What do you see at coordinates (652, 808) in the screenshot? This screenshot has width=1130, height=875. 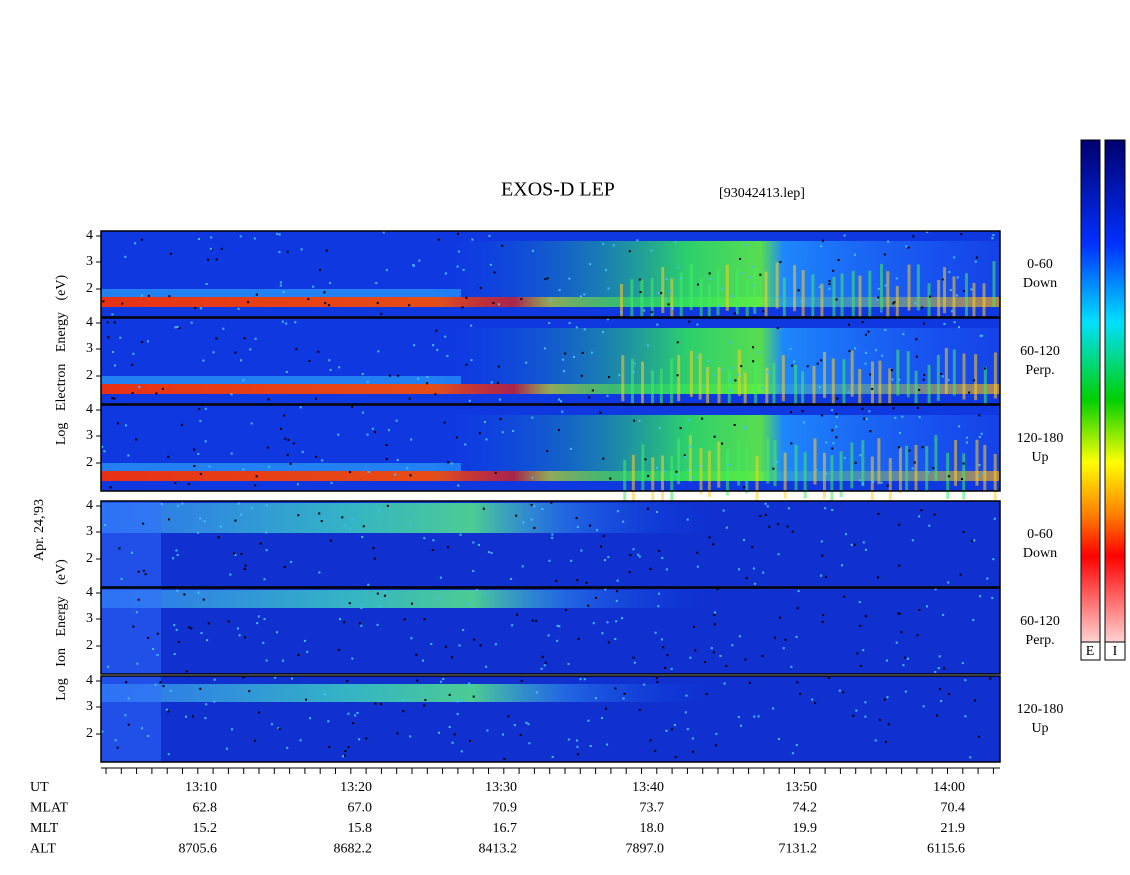 I see `row-value: 73.7` at bounding box center [652, 808].